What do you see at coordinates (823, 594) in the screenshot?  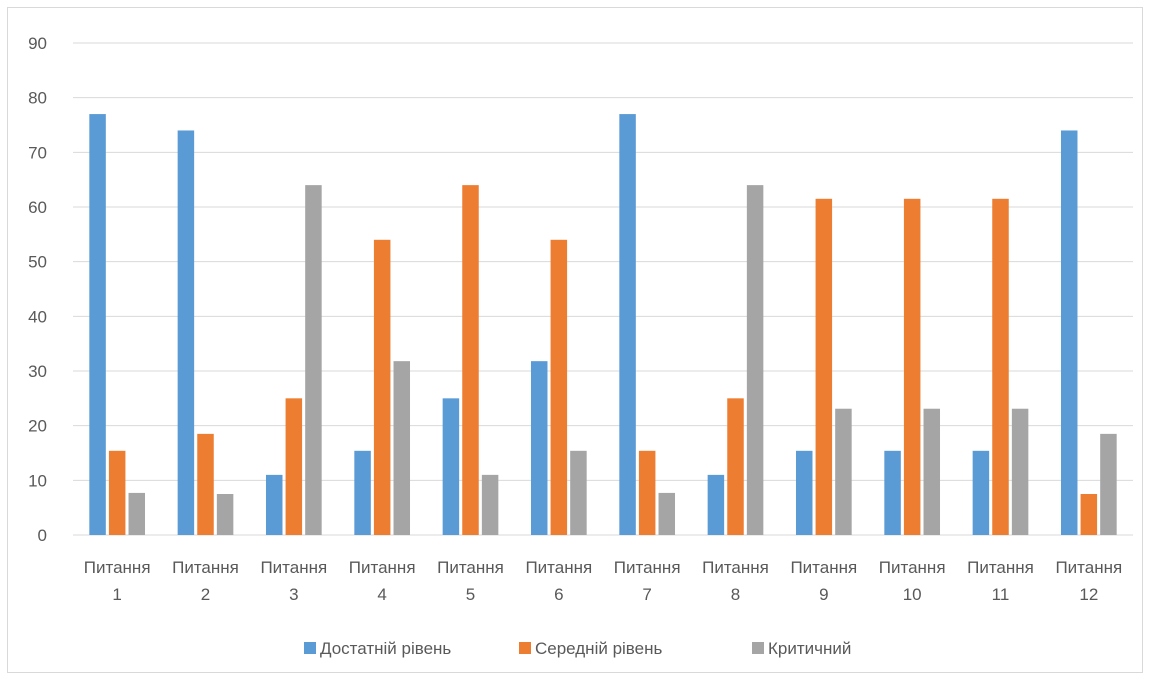 I see `x-tick-label: 9` at bounding box center [823, 594].